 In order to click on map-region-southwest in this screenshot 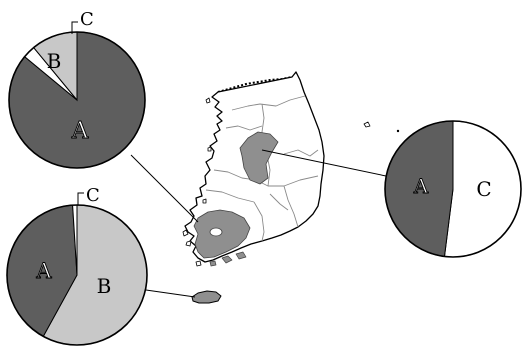, I will do `click(222, 234)`.